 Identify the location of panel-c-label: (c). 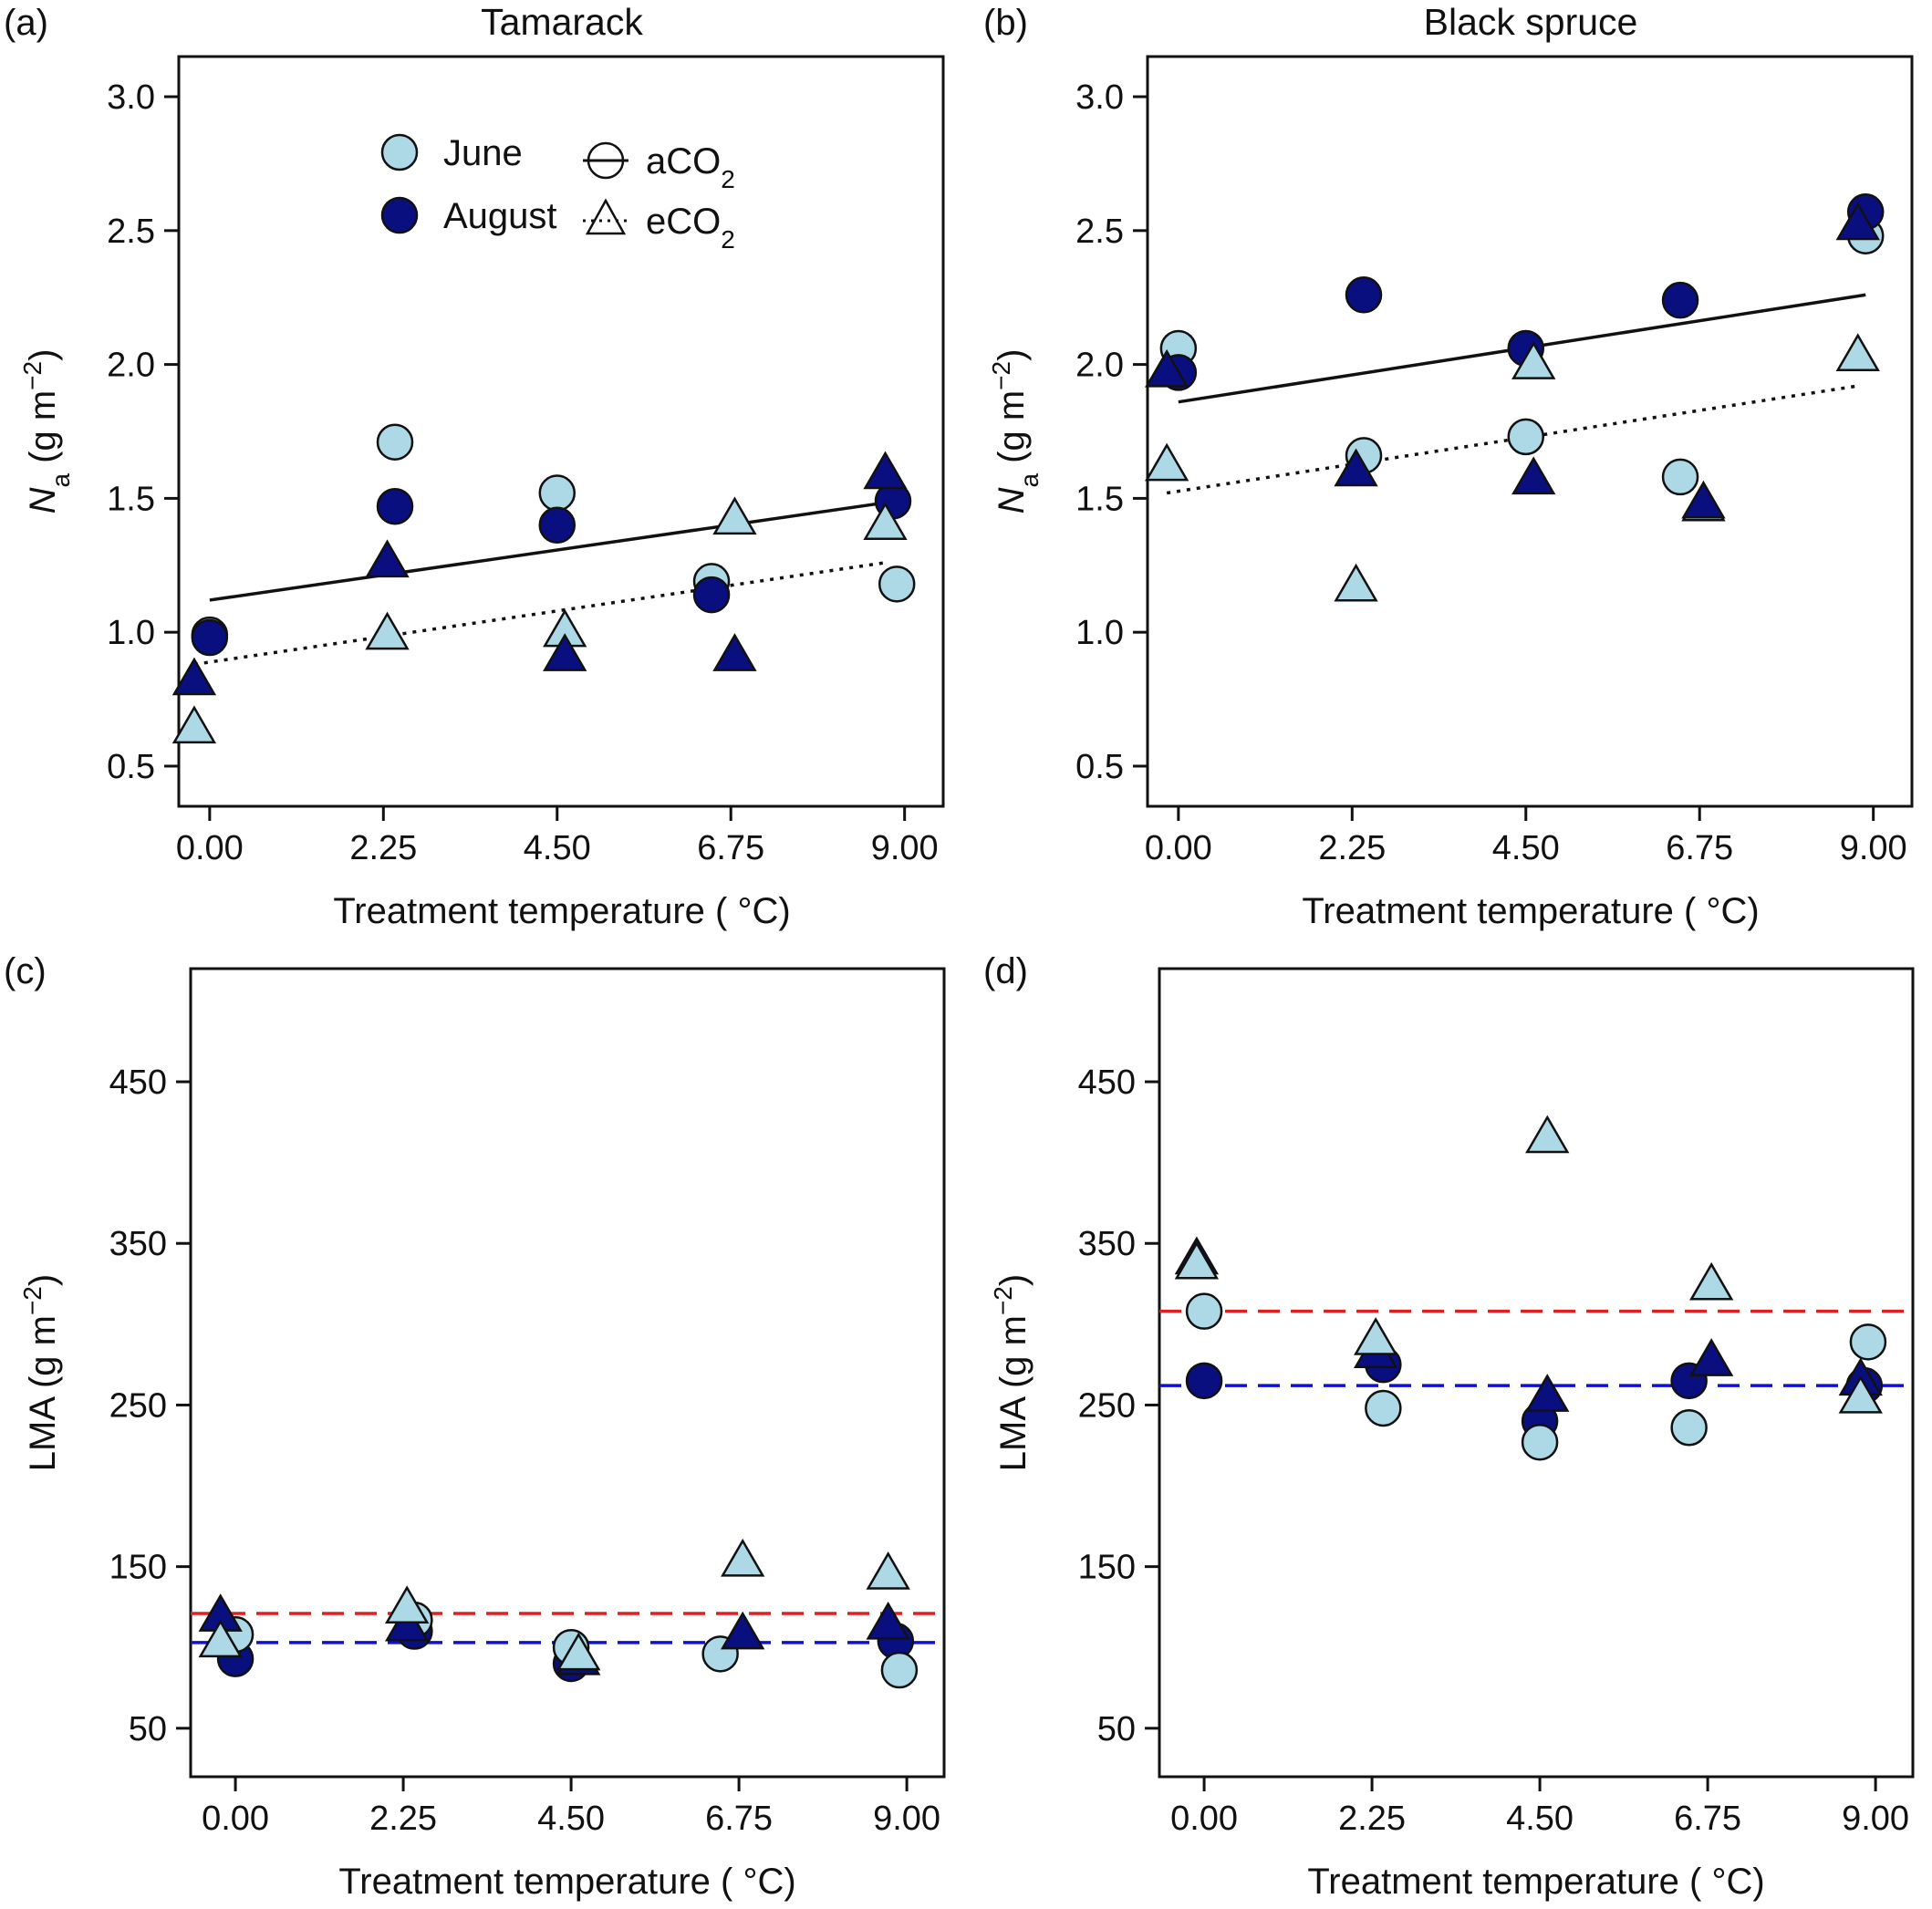
(26, 971).